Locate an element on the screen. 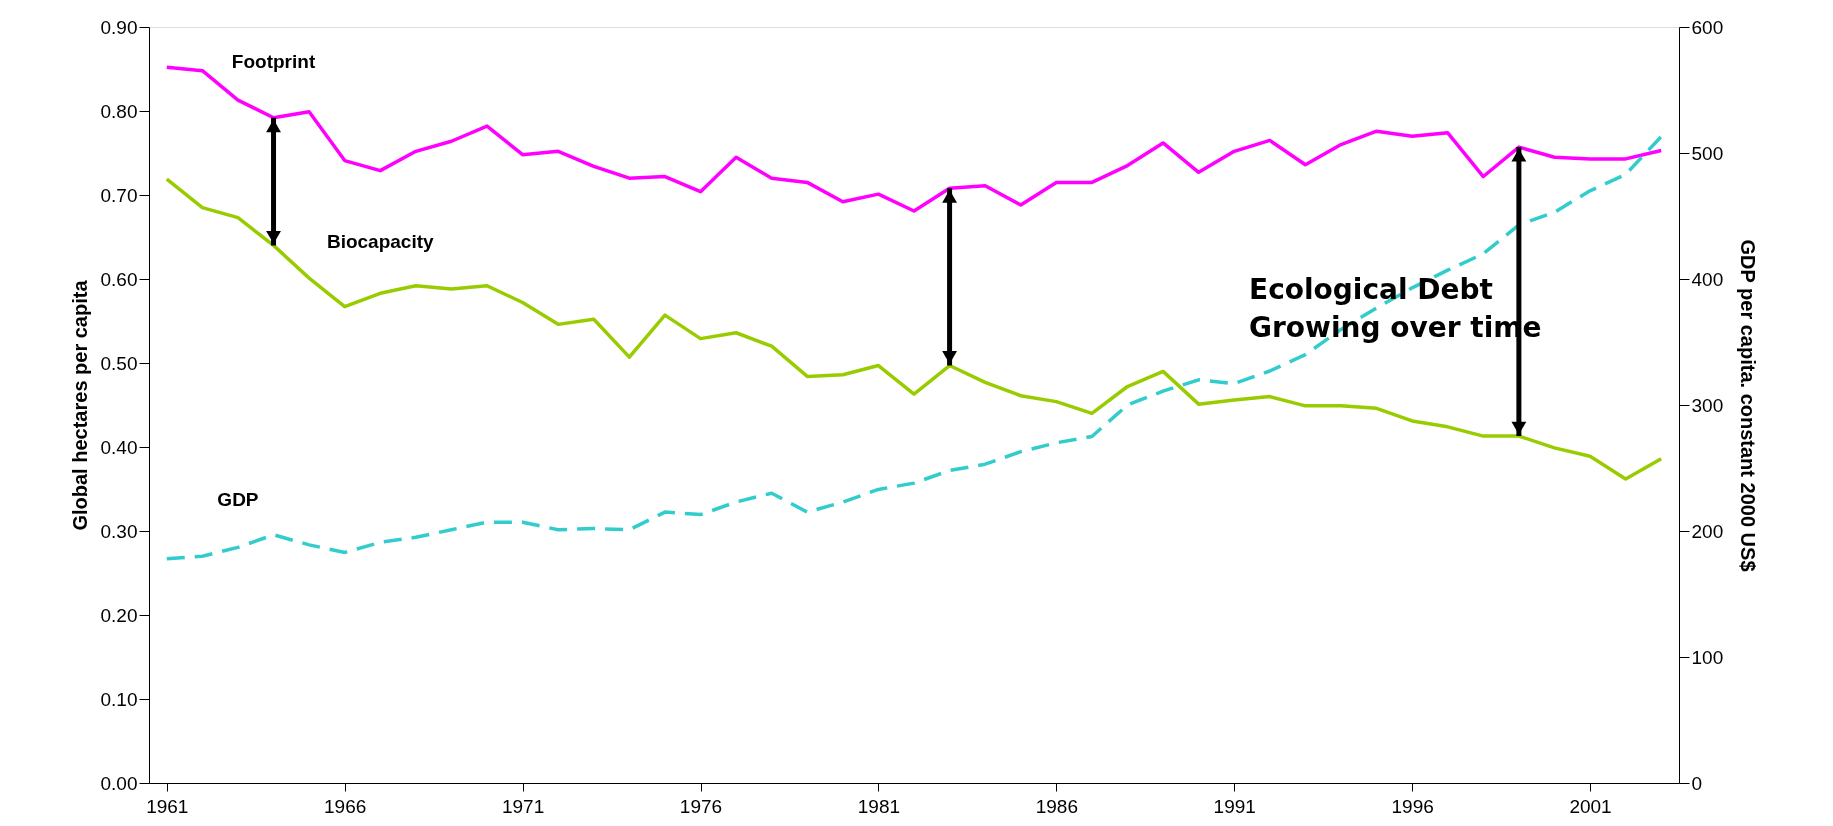 This screenshot has width=1833, height=826. y-tick-label: 0.90 is located at coordinates (119, 27).